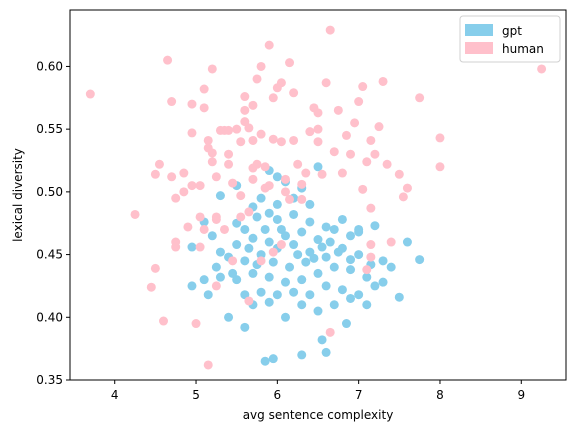 The height and width of the screenshot is (432, 576). What do you see at coordinates (18, 195) in the screenshot?
I see `y-axis-label: lexical diversity` at bounding box center [18, 195].